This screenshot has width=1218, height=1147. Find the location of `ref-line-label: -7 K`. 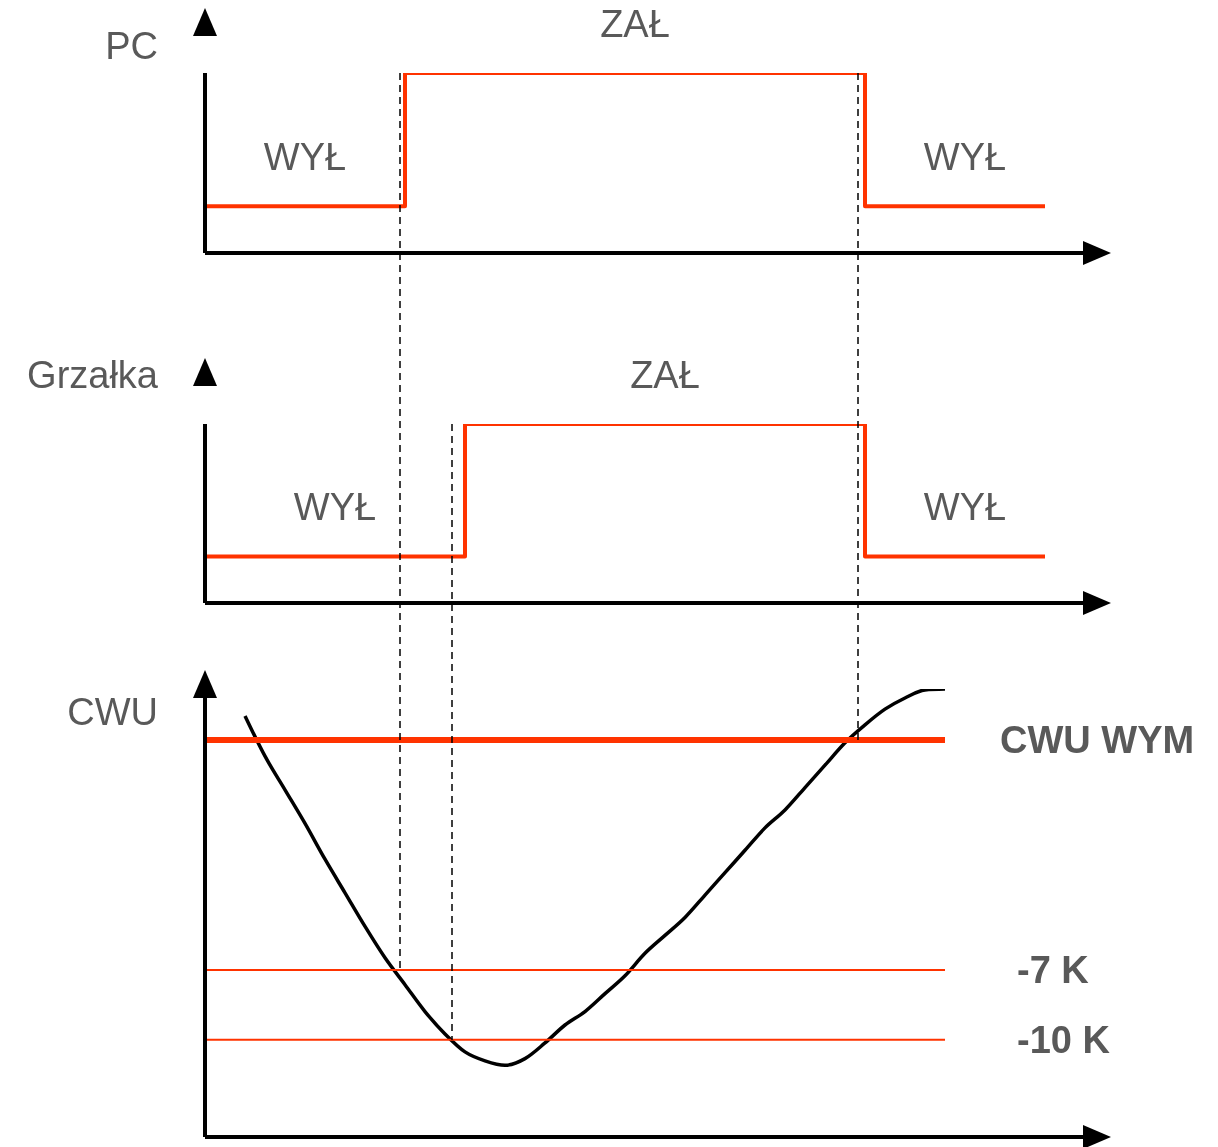

ref-line-label: -7 K is located at coordinates (1053, 969).